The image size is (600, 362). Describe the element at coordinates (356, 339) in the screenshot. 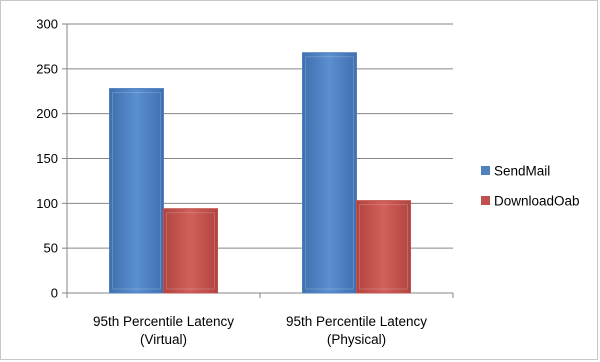

I see `x-category-label: (Physical)` at that location.